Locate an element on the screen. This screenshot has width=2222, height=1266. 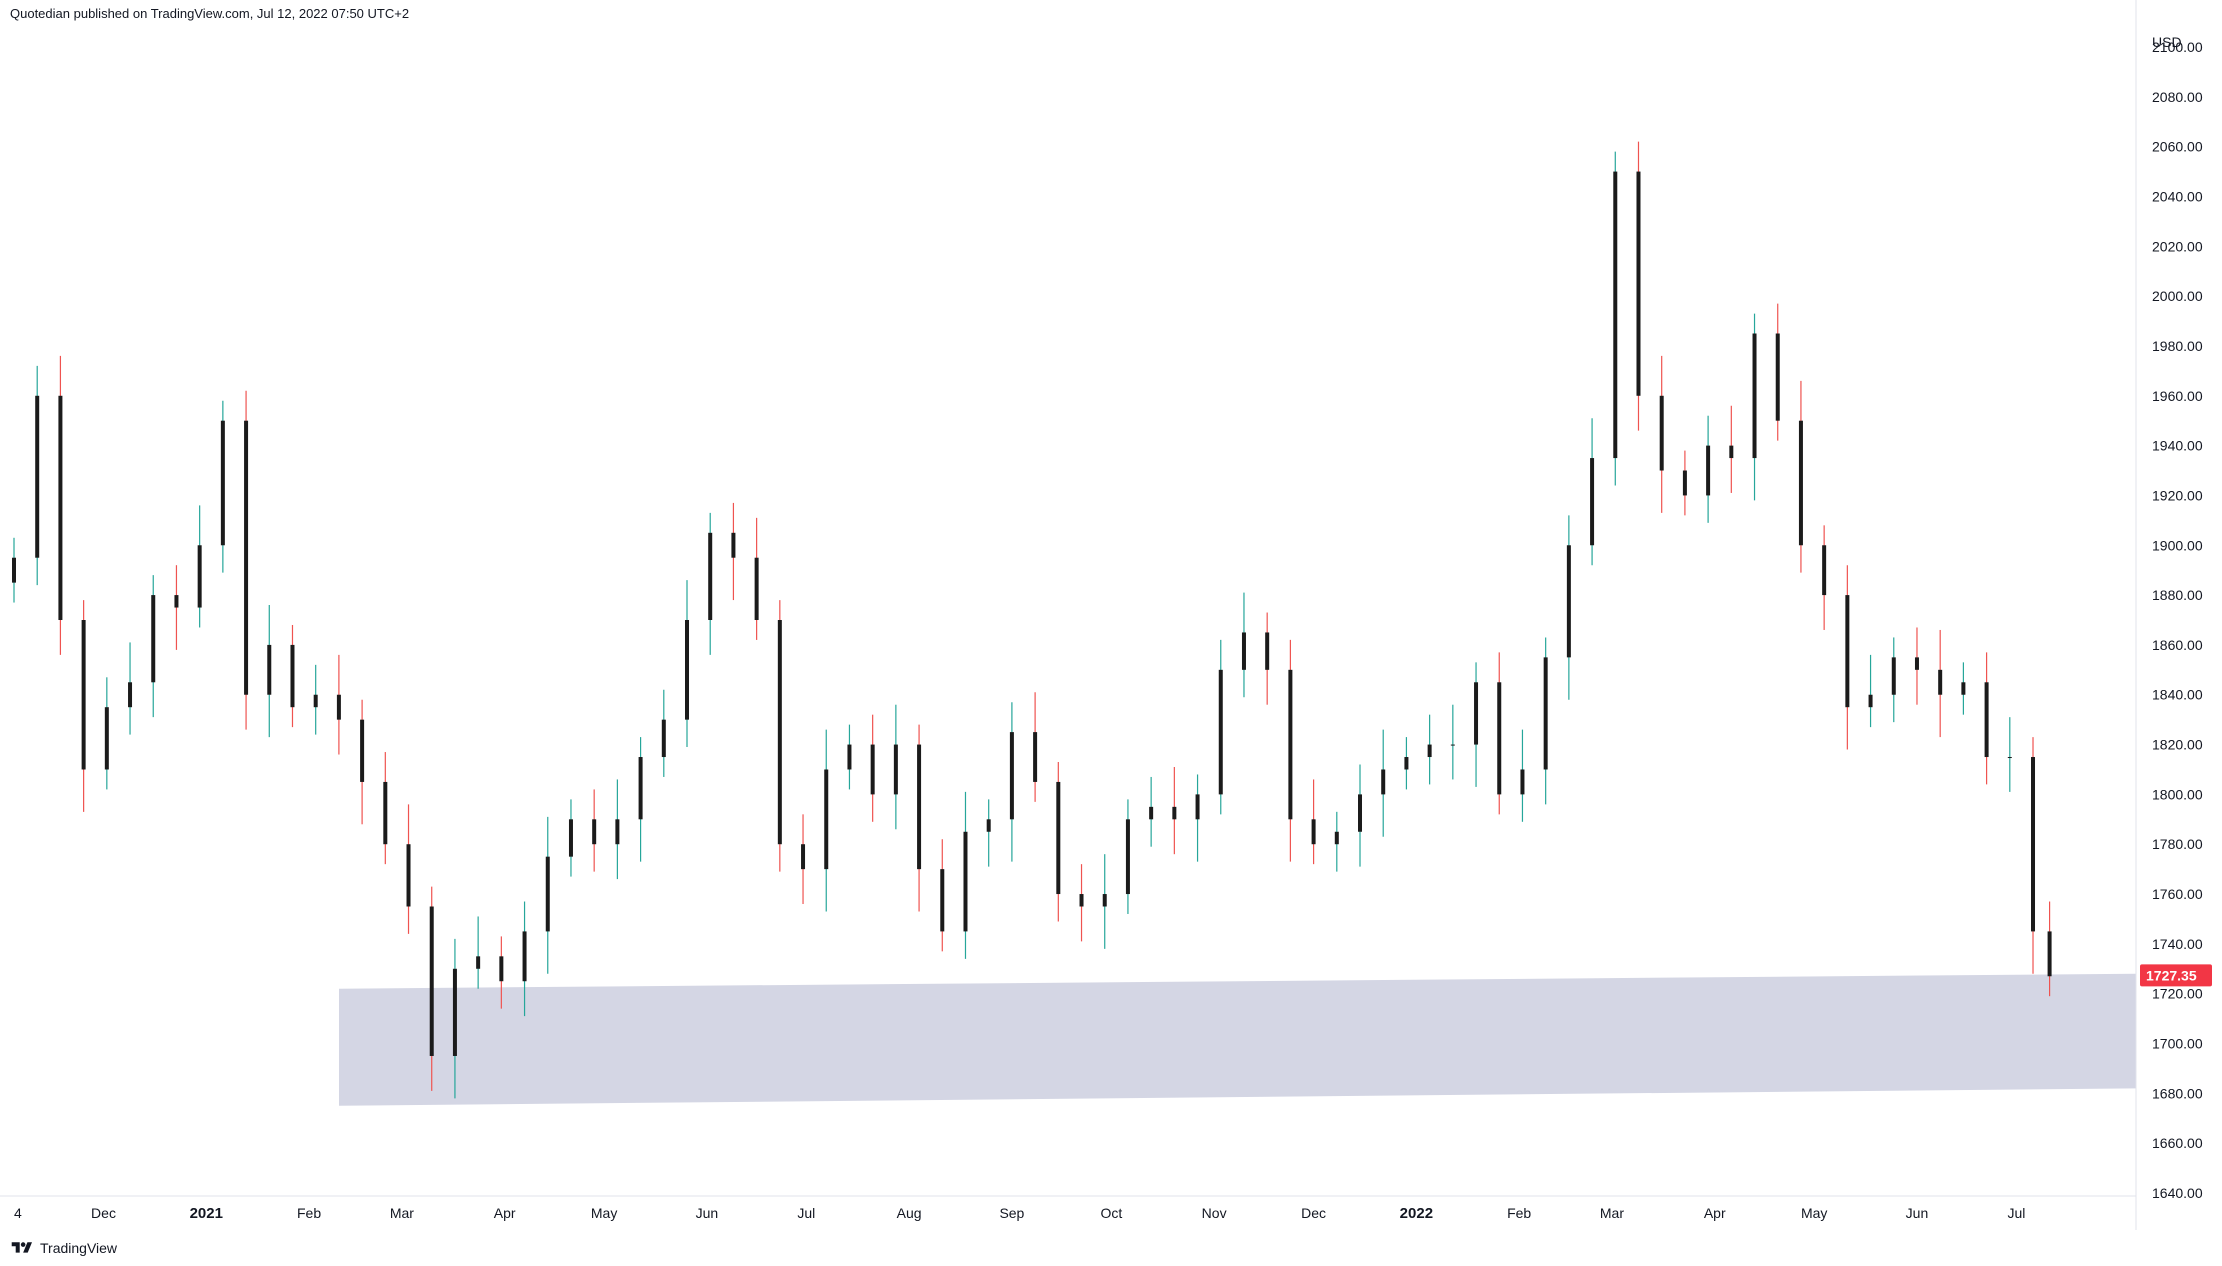
tradingview-footer: TradingView is located at coordinates (63, 1248).